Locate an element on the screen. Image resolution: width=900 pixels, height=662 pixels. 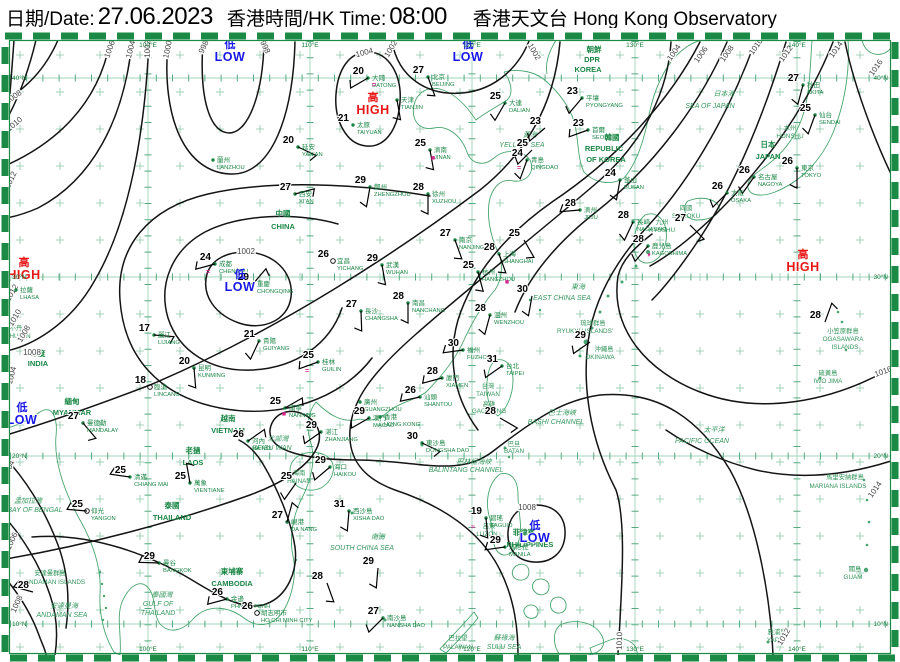
station-name-en: JEJU is located at coordinates (591, 218).